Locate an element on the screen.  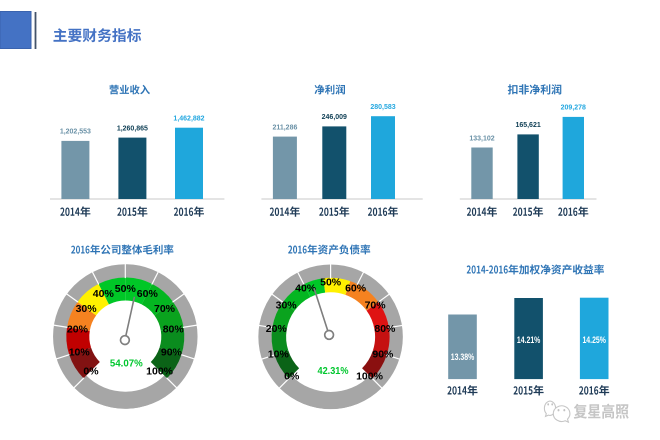
svg-text: 246,009 is located at coordinates (334, 117).